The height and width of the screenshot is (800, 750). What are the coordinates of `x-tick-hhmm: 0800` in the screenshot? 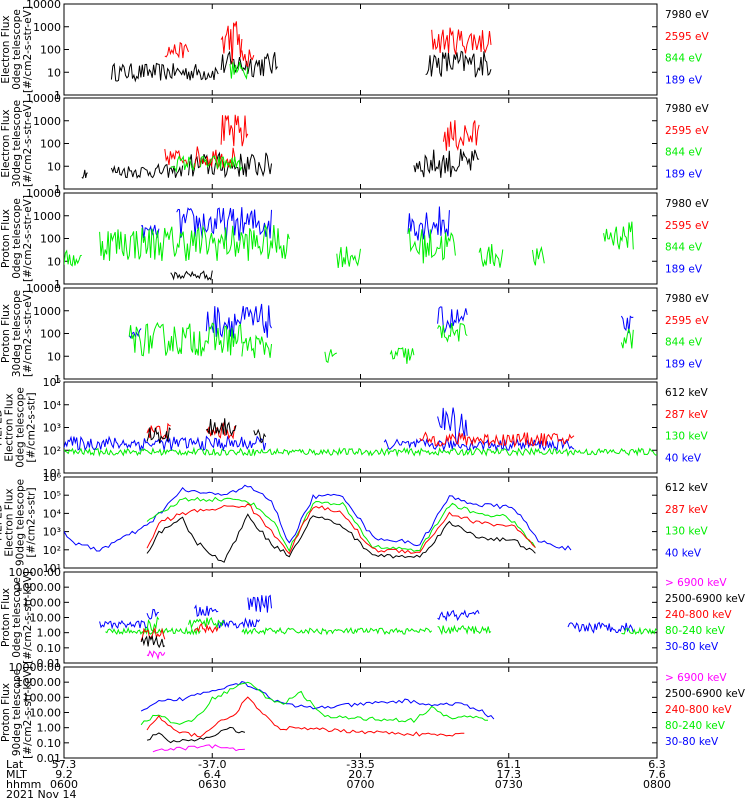 It's located at (657, 784).